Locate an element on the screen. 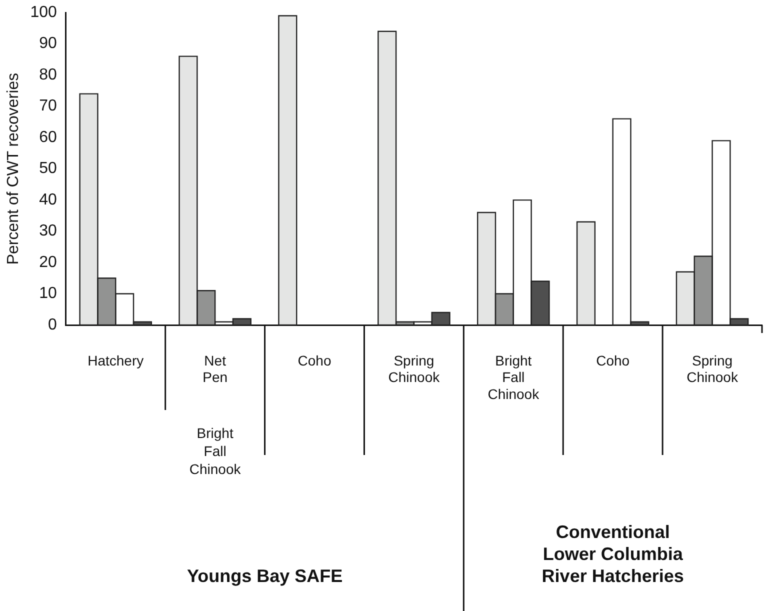 The width and height of the screenshot is (768, 611). y-tick-label: 90 is located at coordinates (48, 43).